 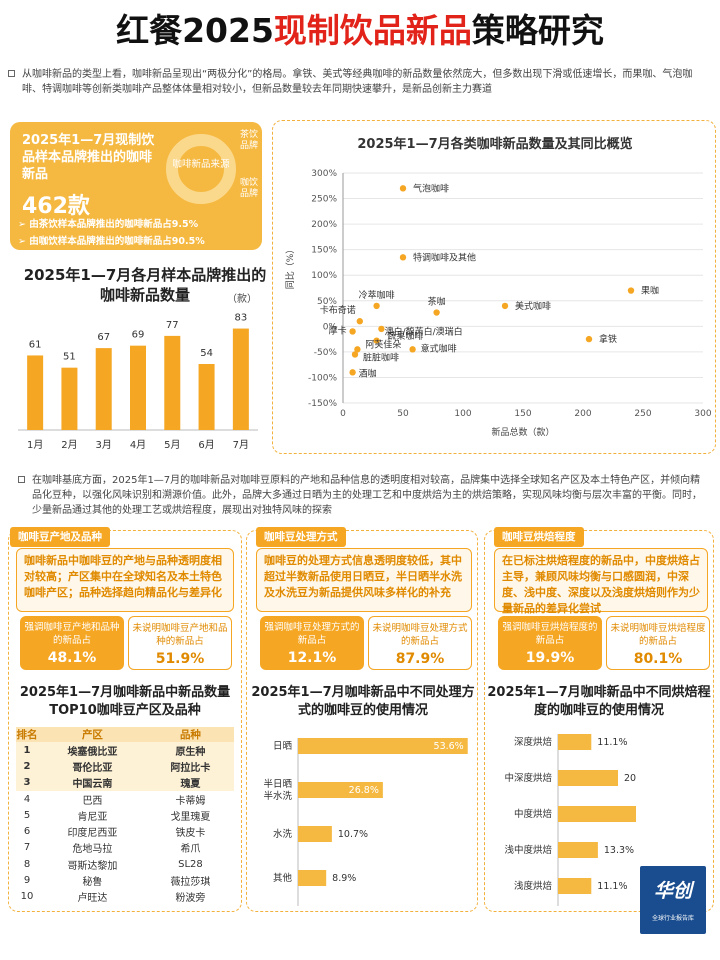 I want to click on table-row: 6 印度尼西亚 铁皮卡, so click(x=125, y=831).